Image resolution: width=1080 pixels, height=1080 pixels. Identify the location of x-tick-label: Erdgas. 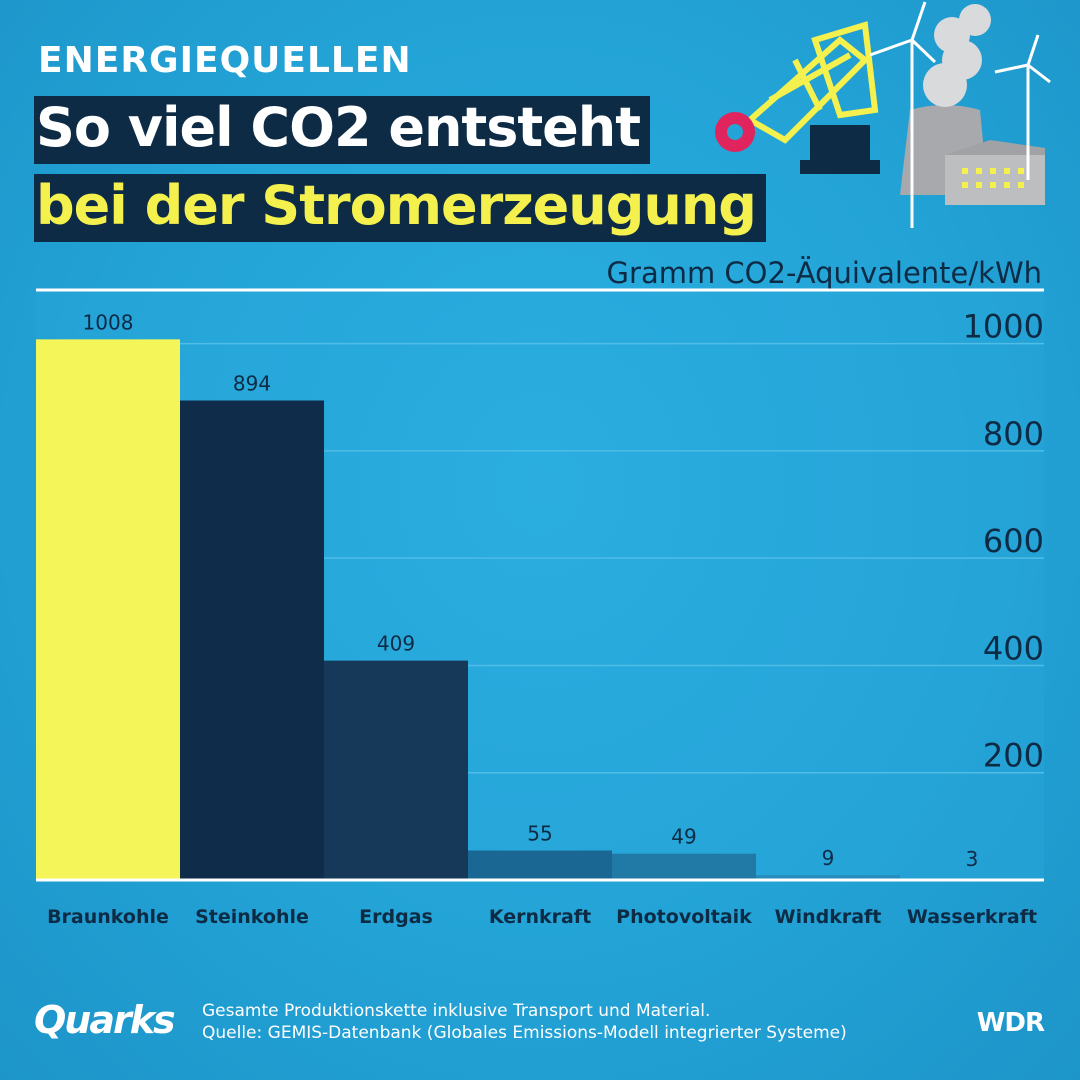
(396, 917).